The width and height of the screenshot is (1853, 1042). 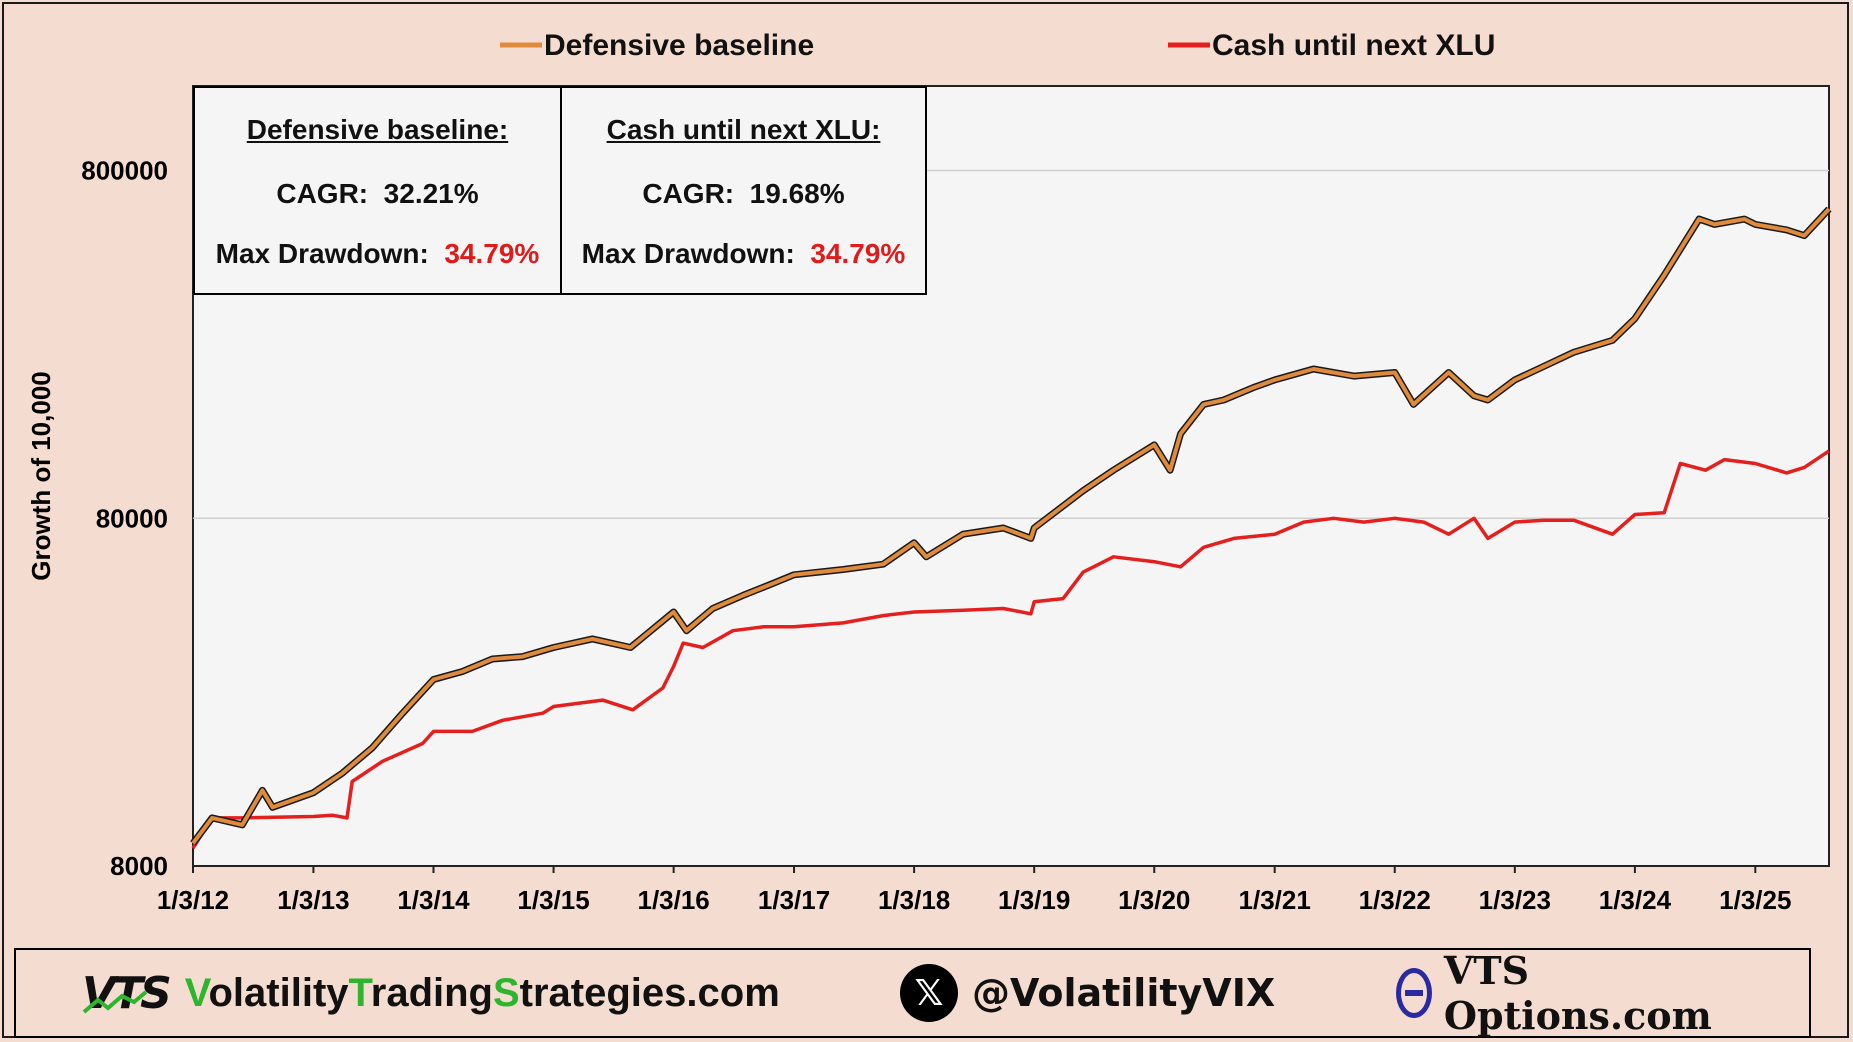 What do you see at coordinates (132, 518) in the screenshot?
I see `y-tick-label: 80000` at bounding box center [132, 518].